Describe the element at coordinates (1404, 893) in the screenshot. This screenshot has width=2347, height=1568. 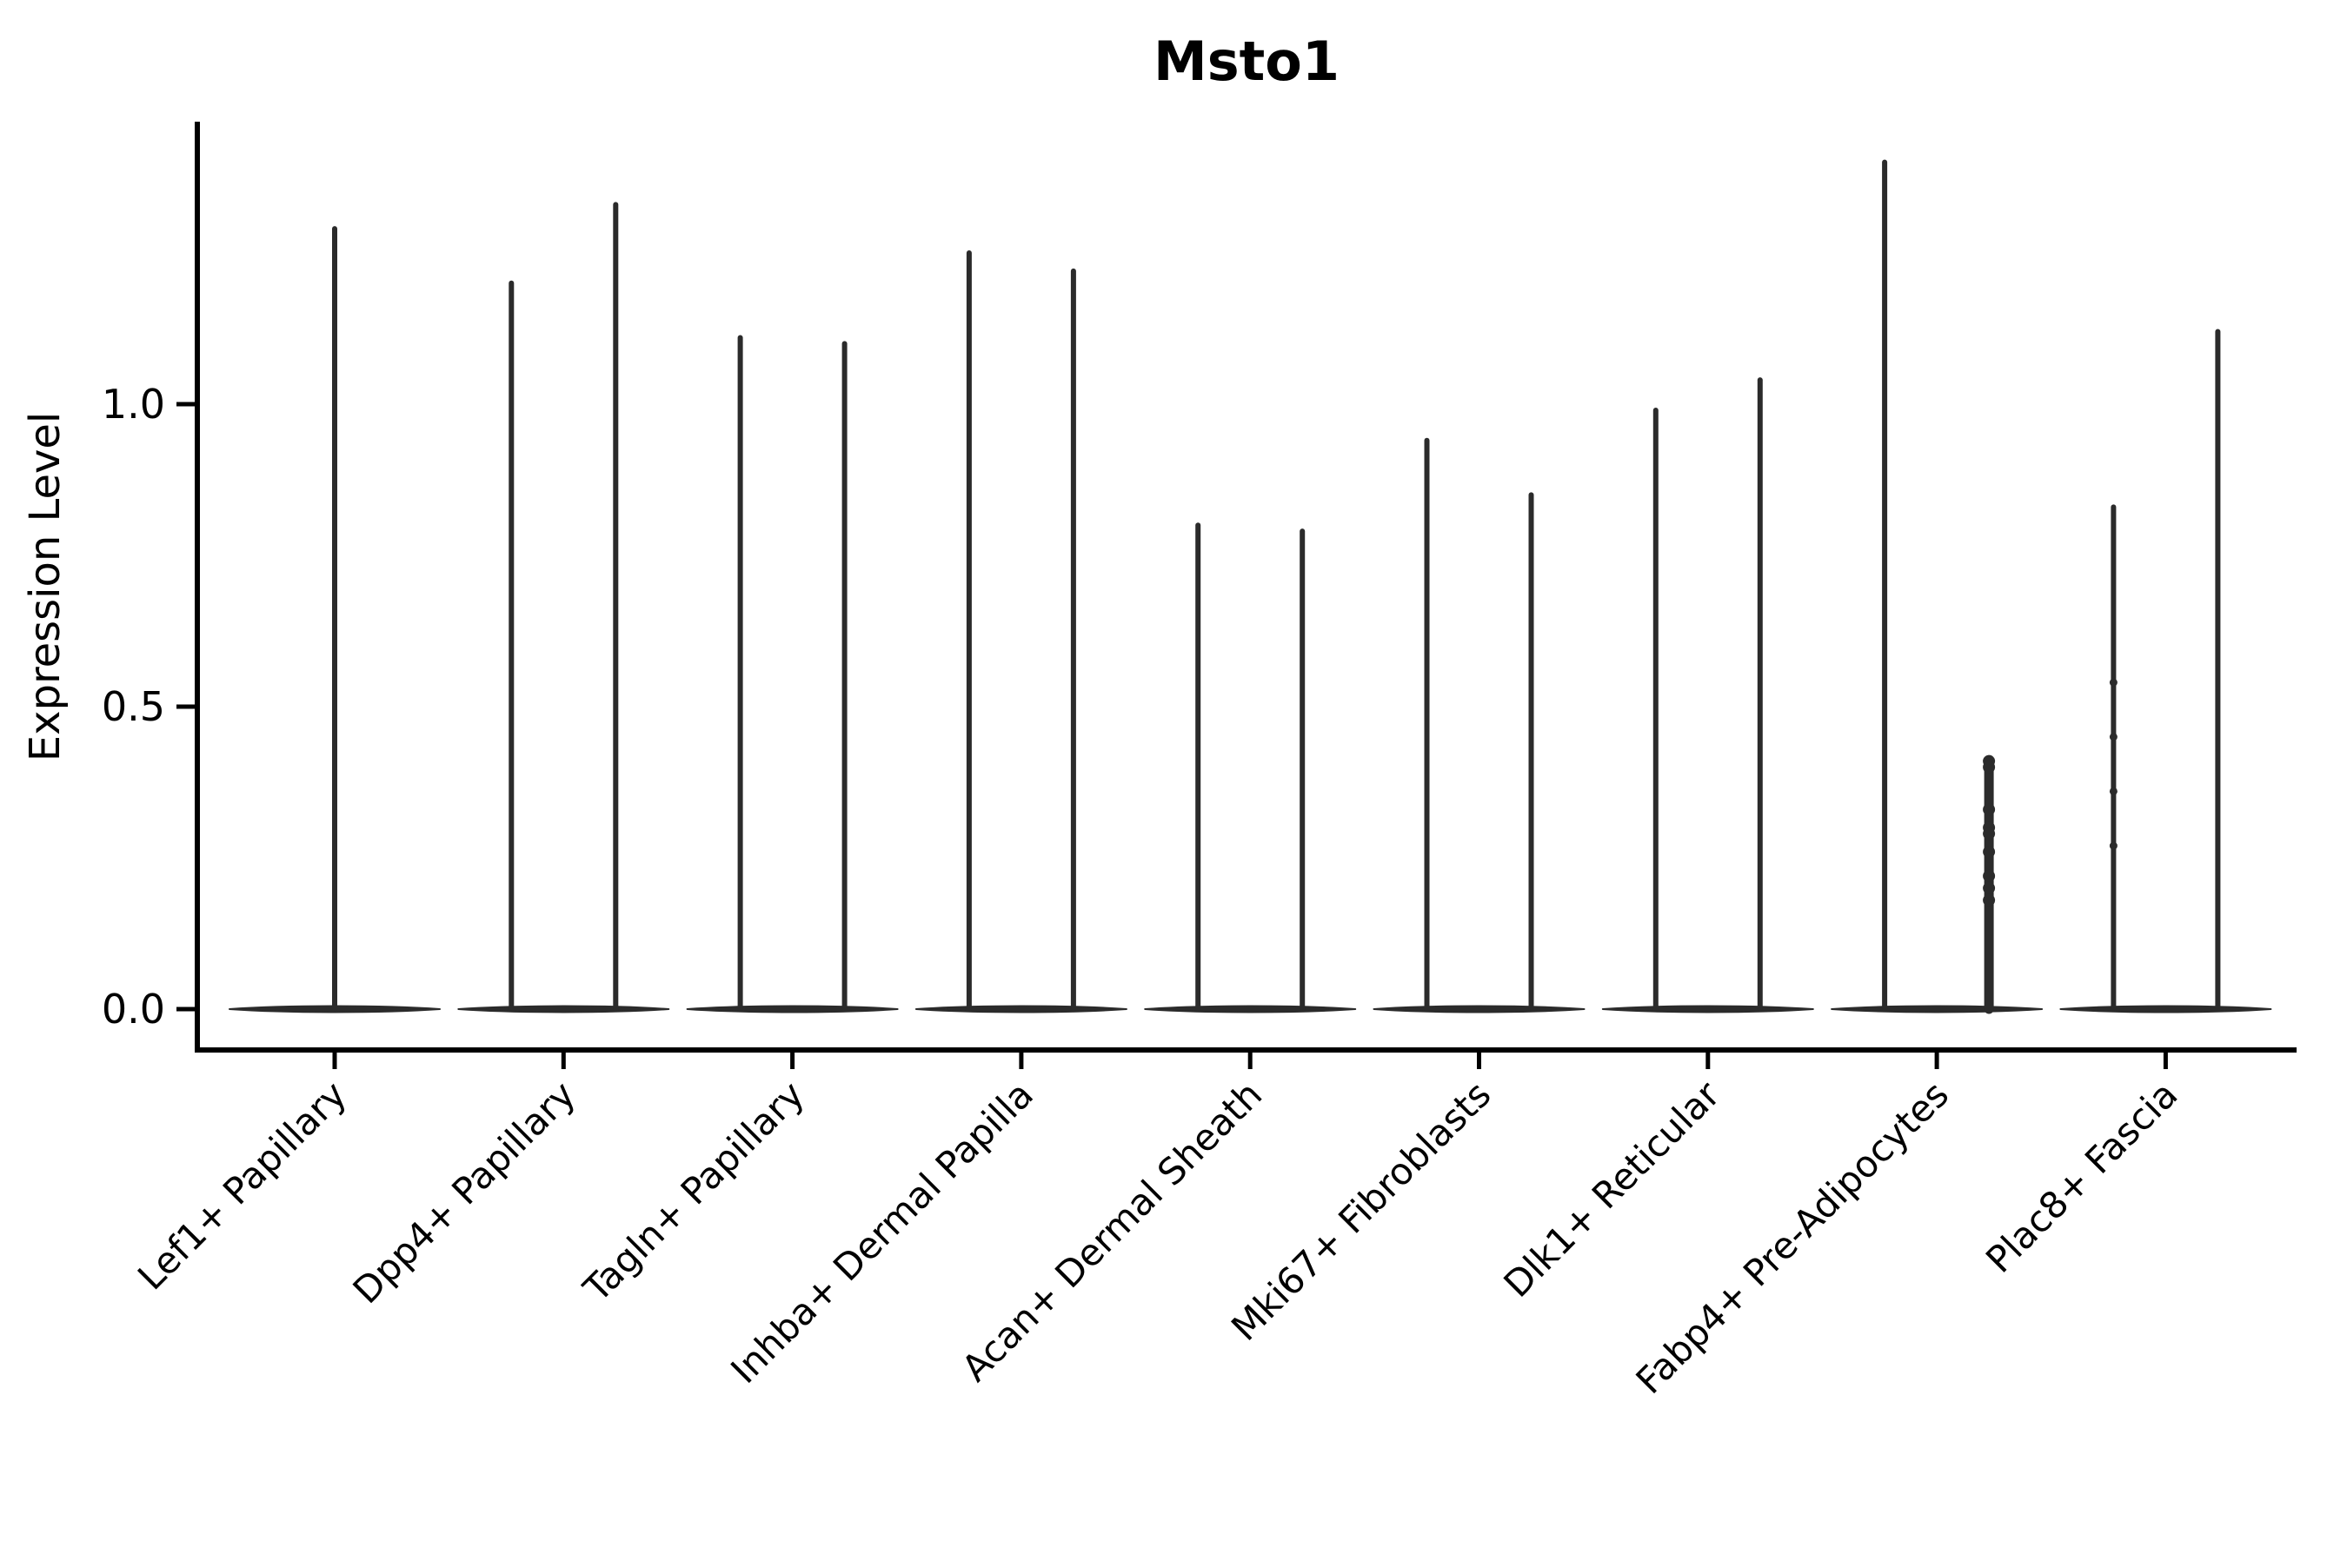
I see `violin-category-6: Mki67+ Fibroblasts` at that location.